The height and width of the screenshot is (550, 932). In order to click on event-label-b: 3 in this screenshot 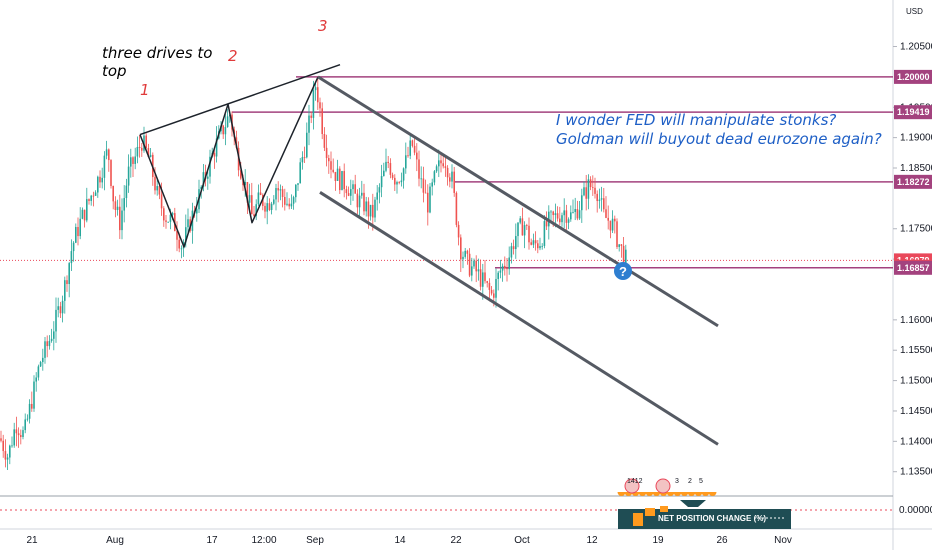, I will do `click(677, 481)`.